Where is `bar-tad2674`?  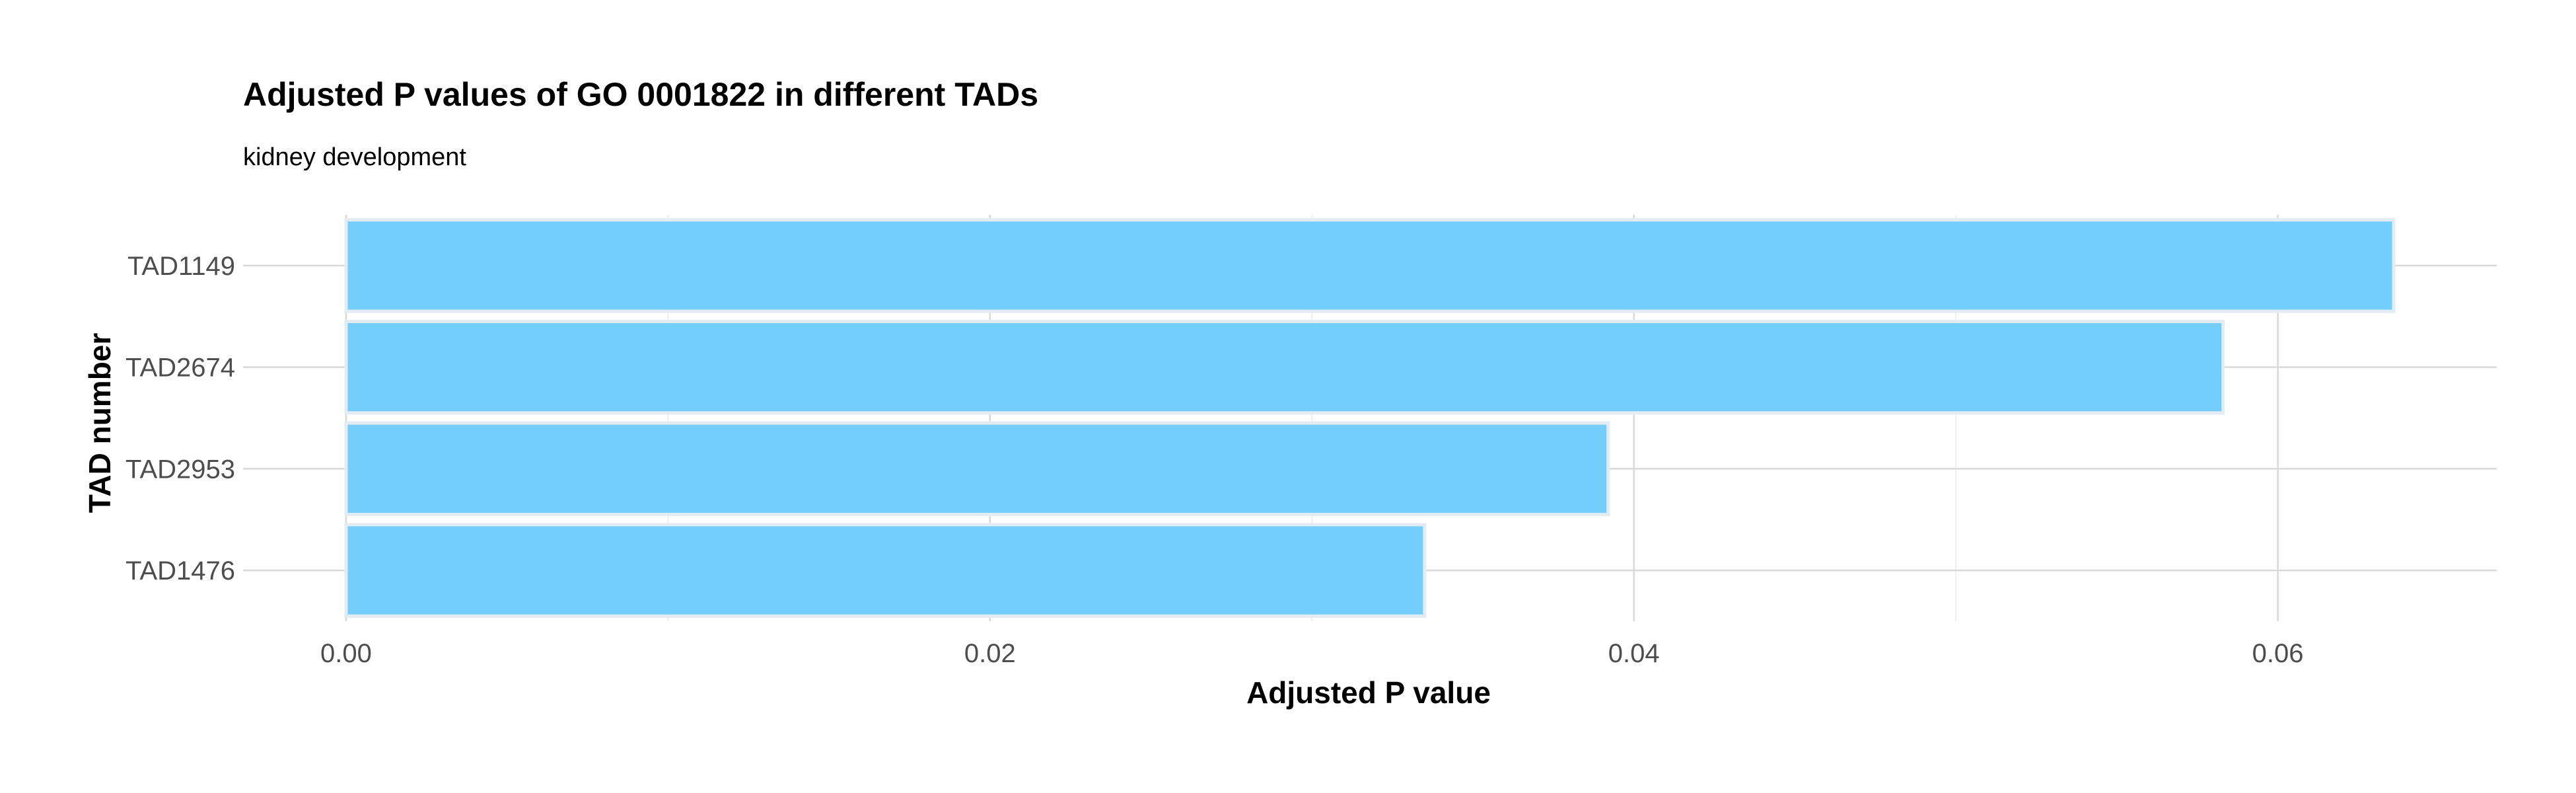
bar-tad2674 is located at coordinates (1284, 367).